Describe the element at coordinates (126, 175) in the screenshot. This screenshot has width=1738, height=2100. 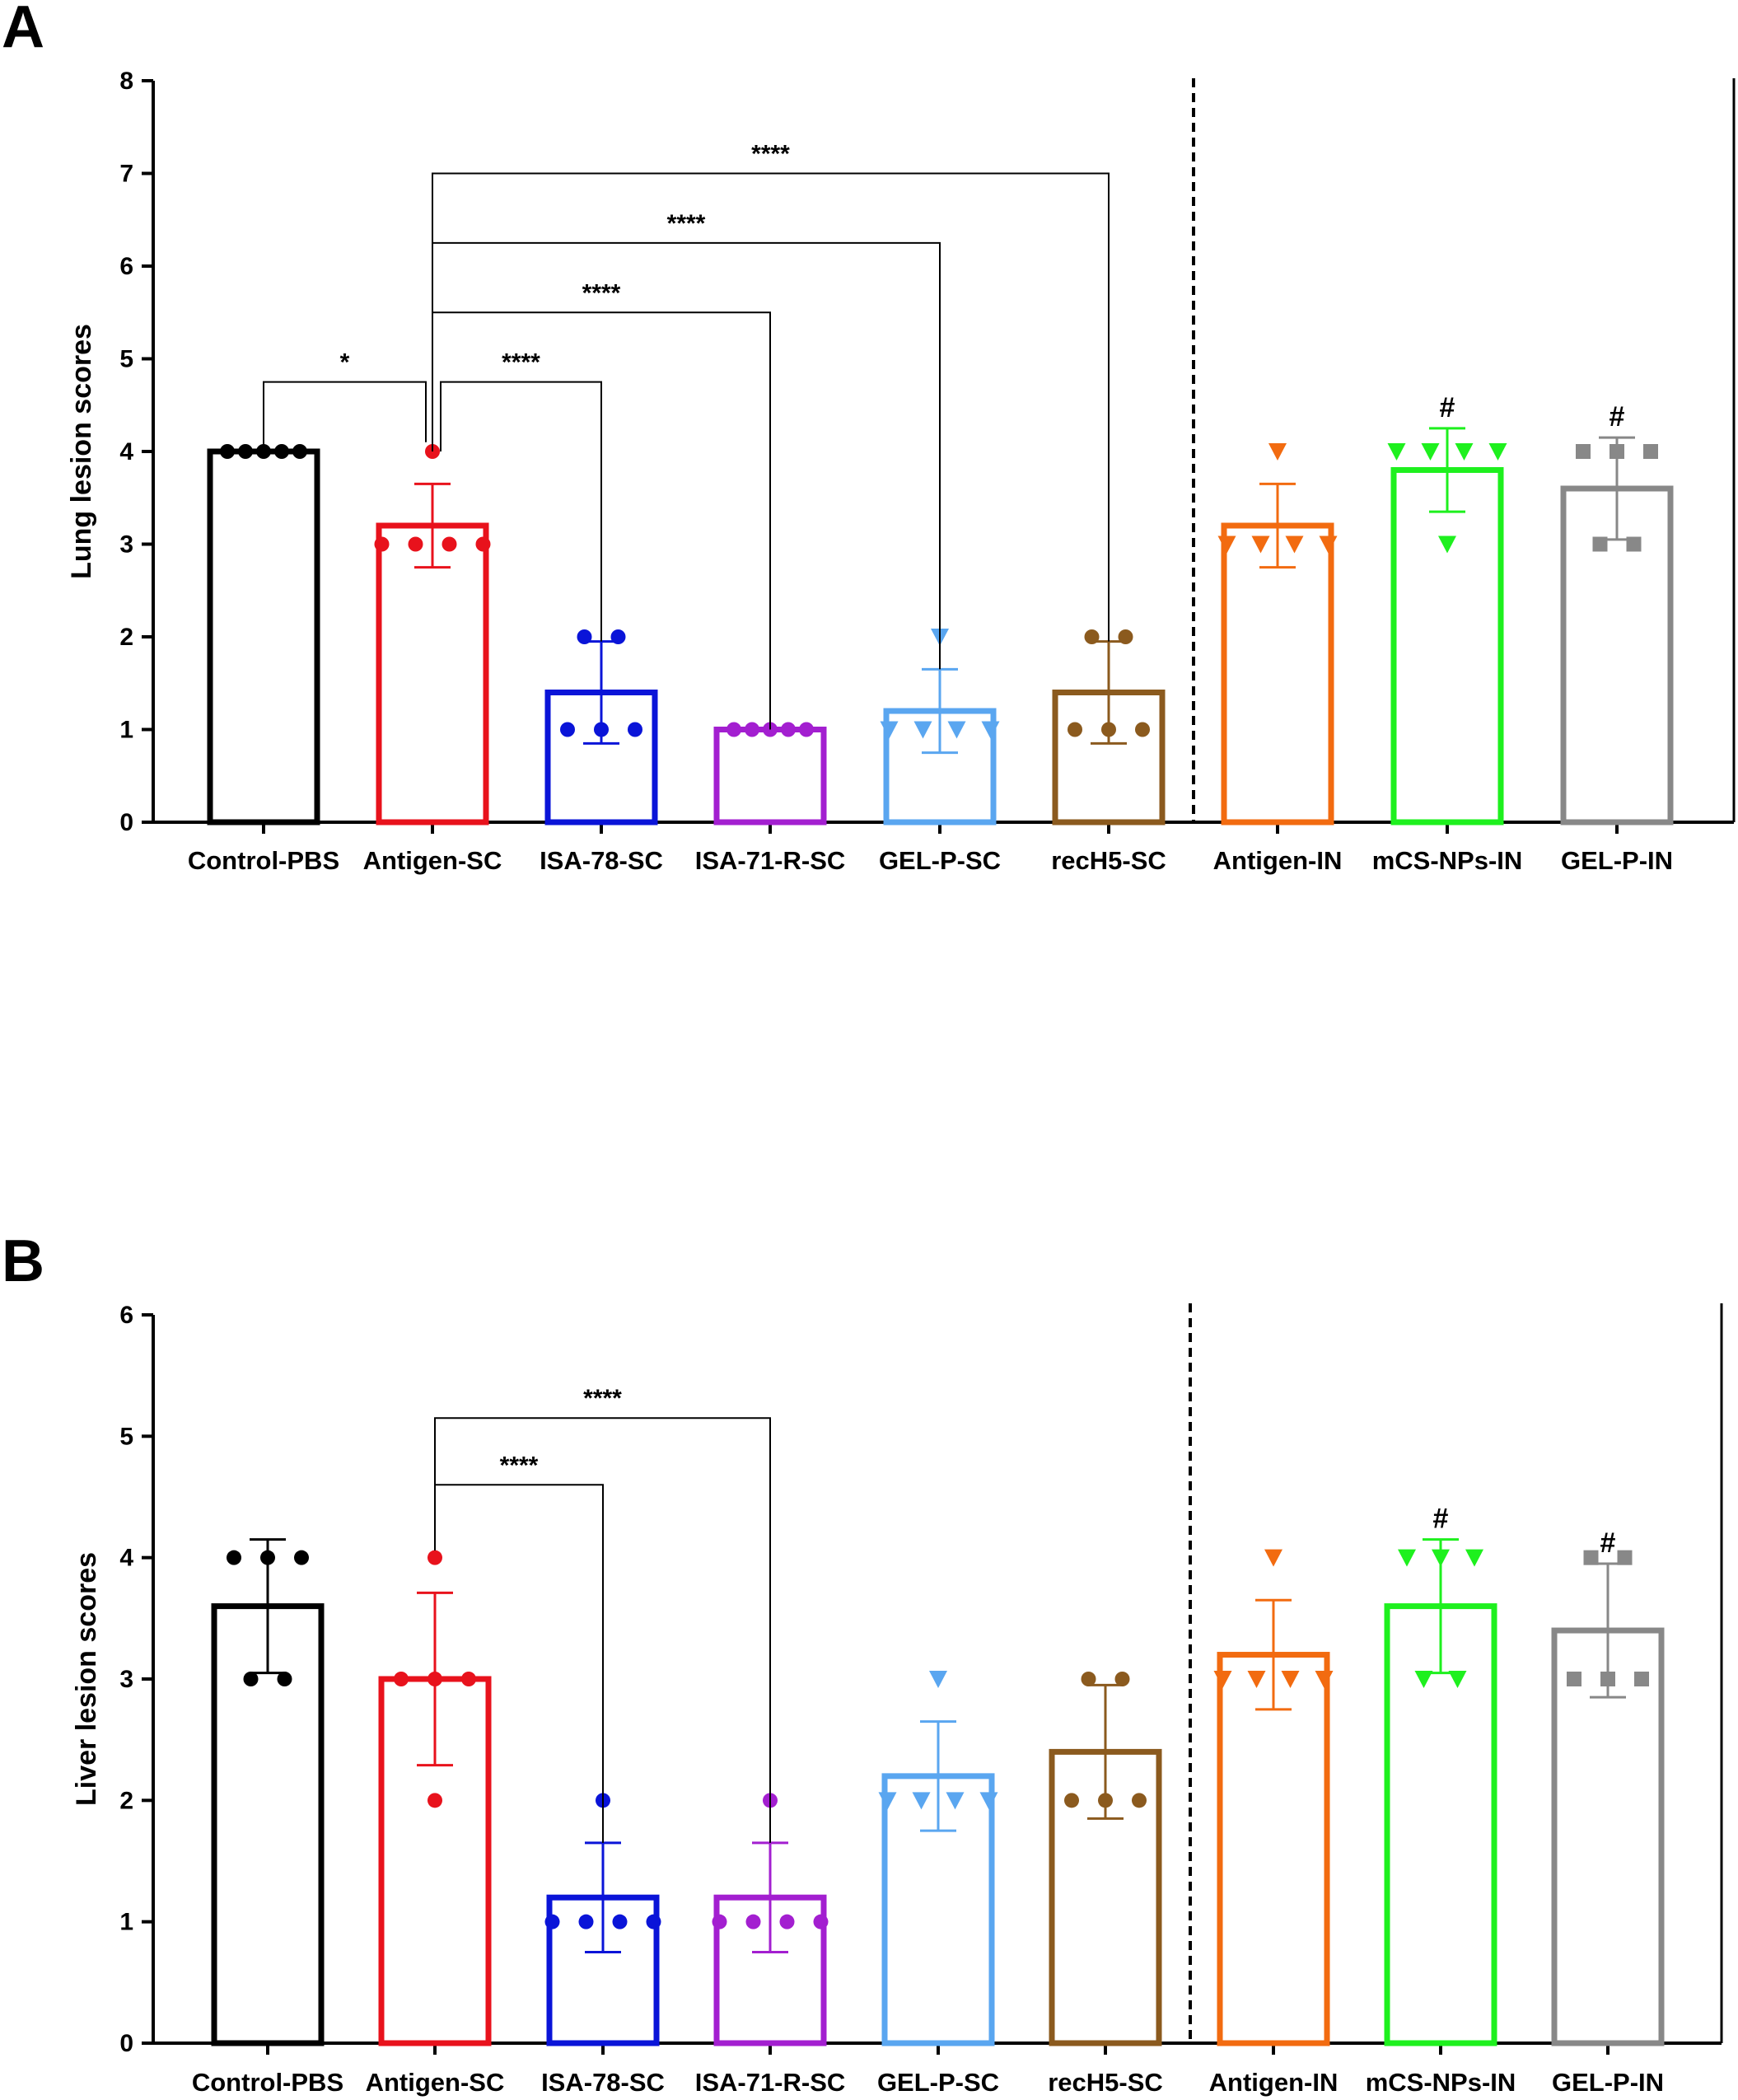
I see `y-tick-label: 7` at that location.